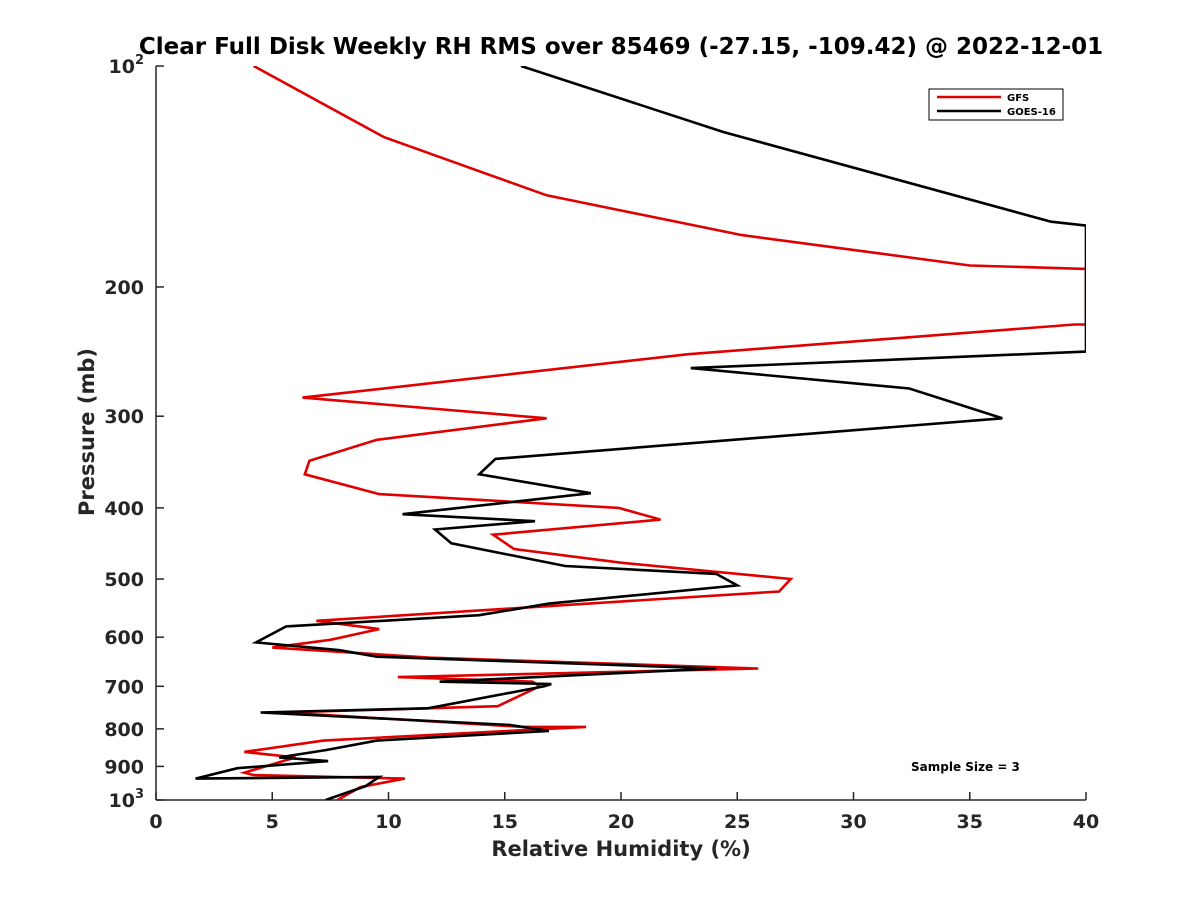  Describe the element at coordinates (87, 432) in the screenshot. I see `y-axis-label: Pressure (mb)` at that location.